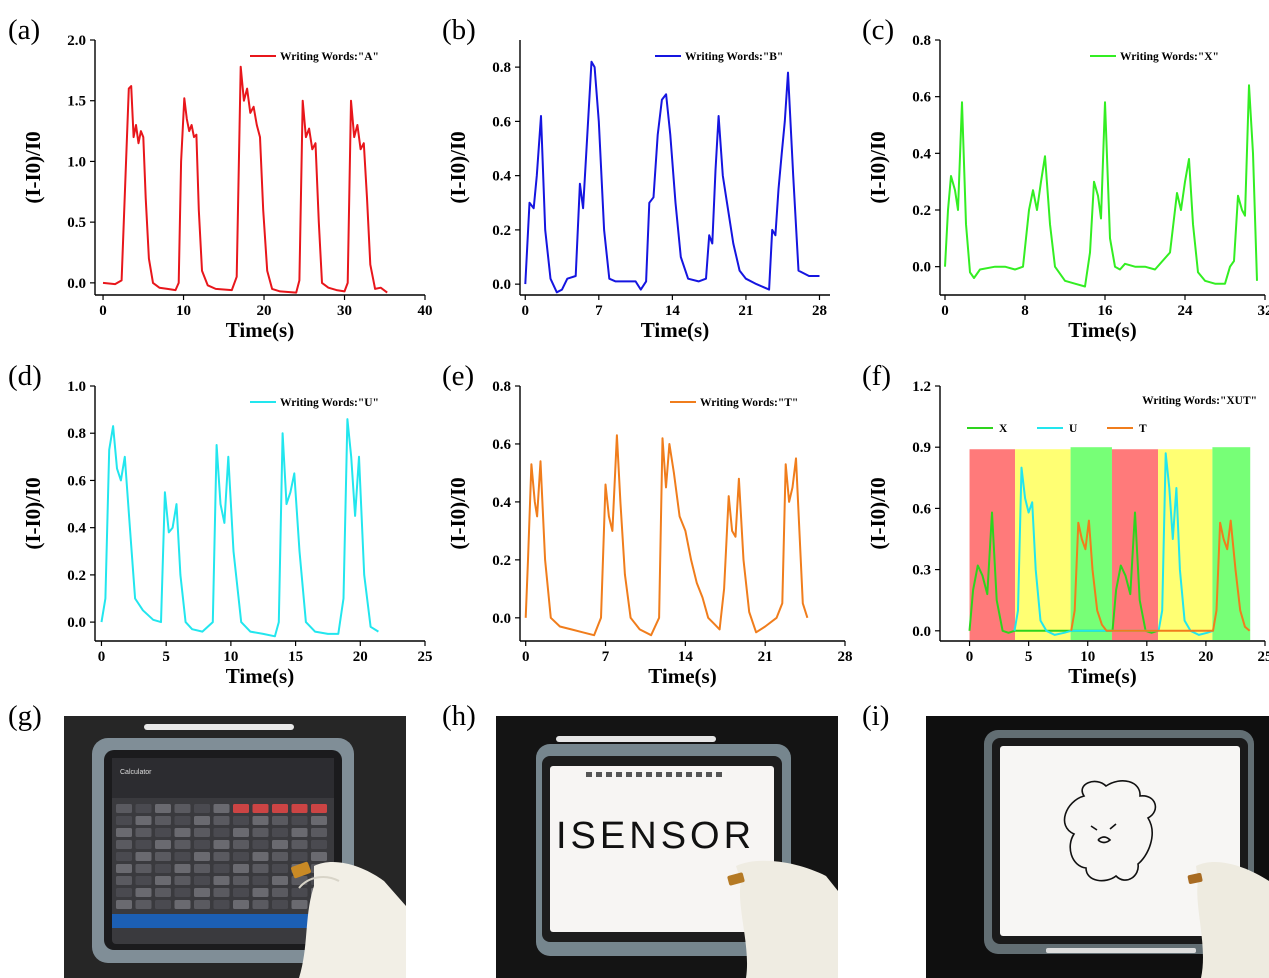 The image size is (1269, 978). I want to click on x-tick-label: 5, so click(166, 657).